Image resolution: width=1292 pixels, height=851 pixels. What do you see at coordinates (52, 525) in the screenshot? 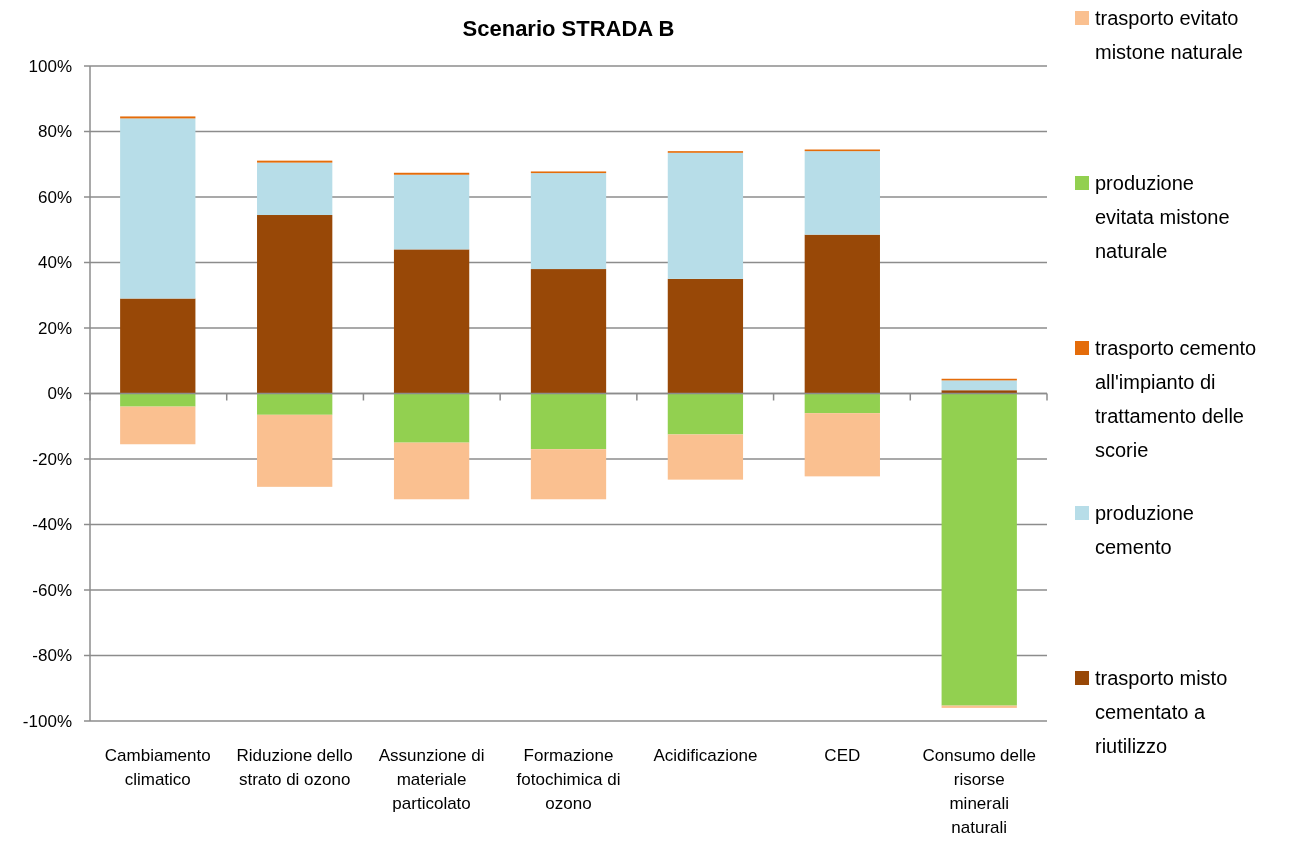
I see `y-tick-label: -40%` at bounding box center [52, 525].